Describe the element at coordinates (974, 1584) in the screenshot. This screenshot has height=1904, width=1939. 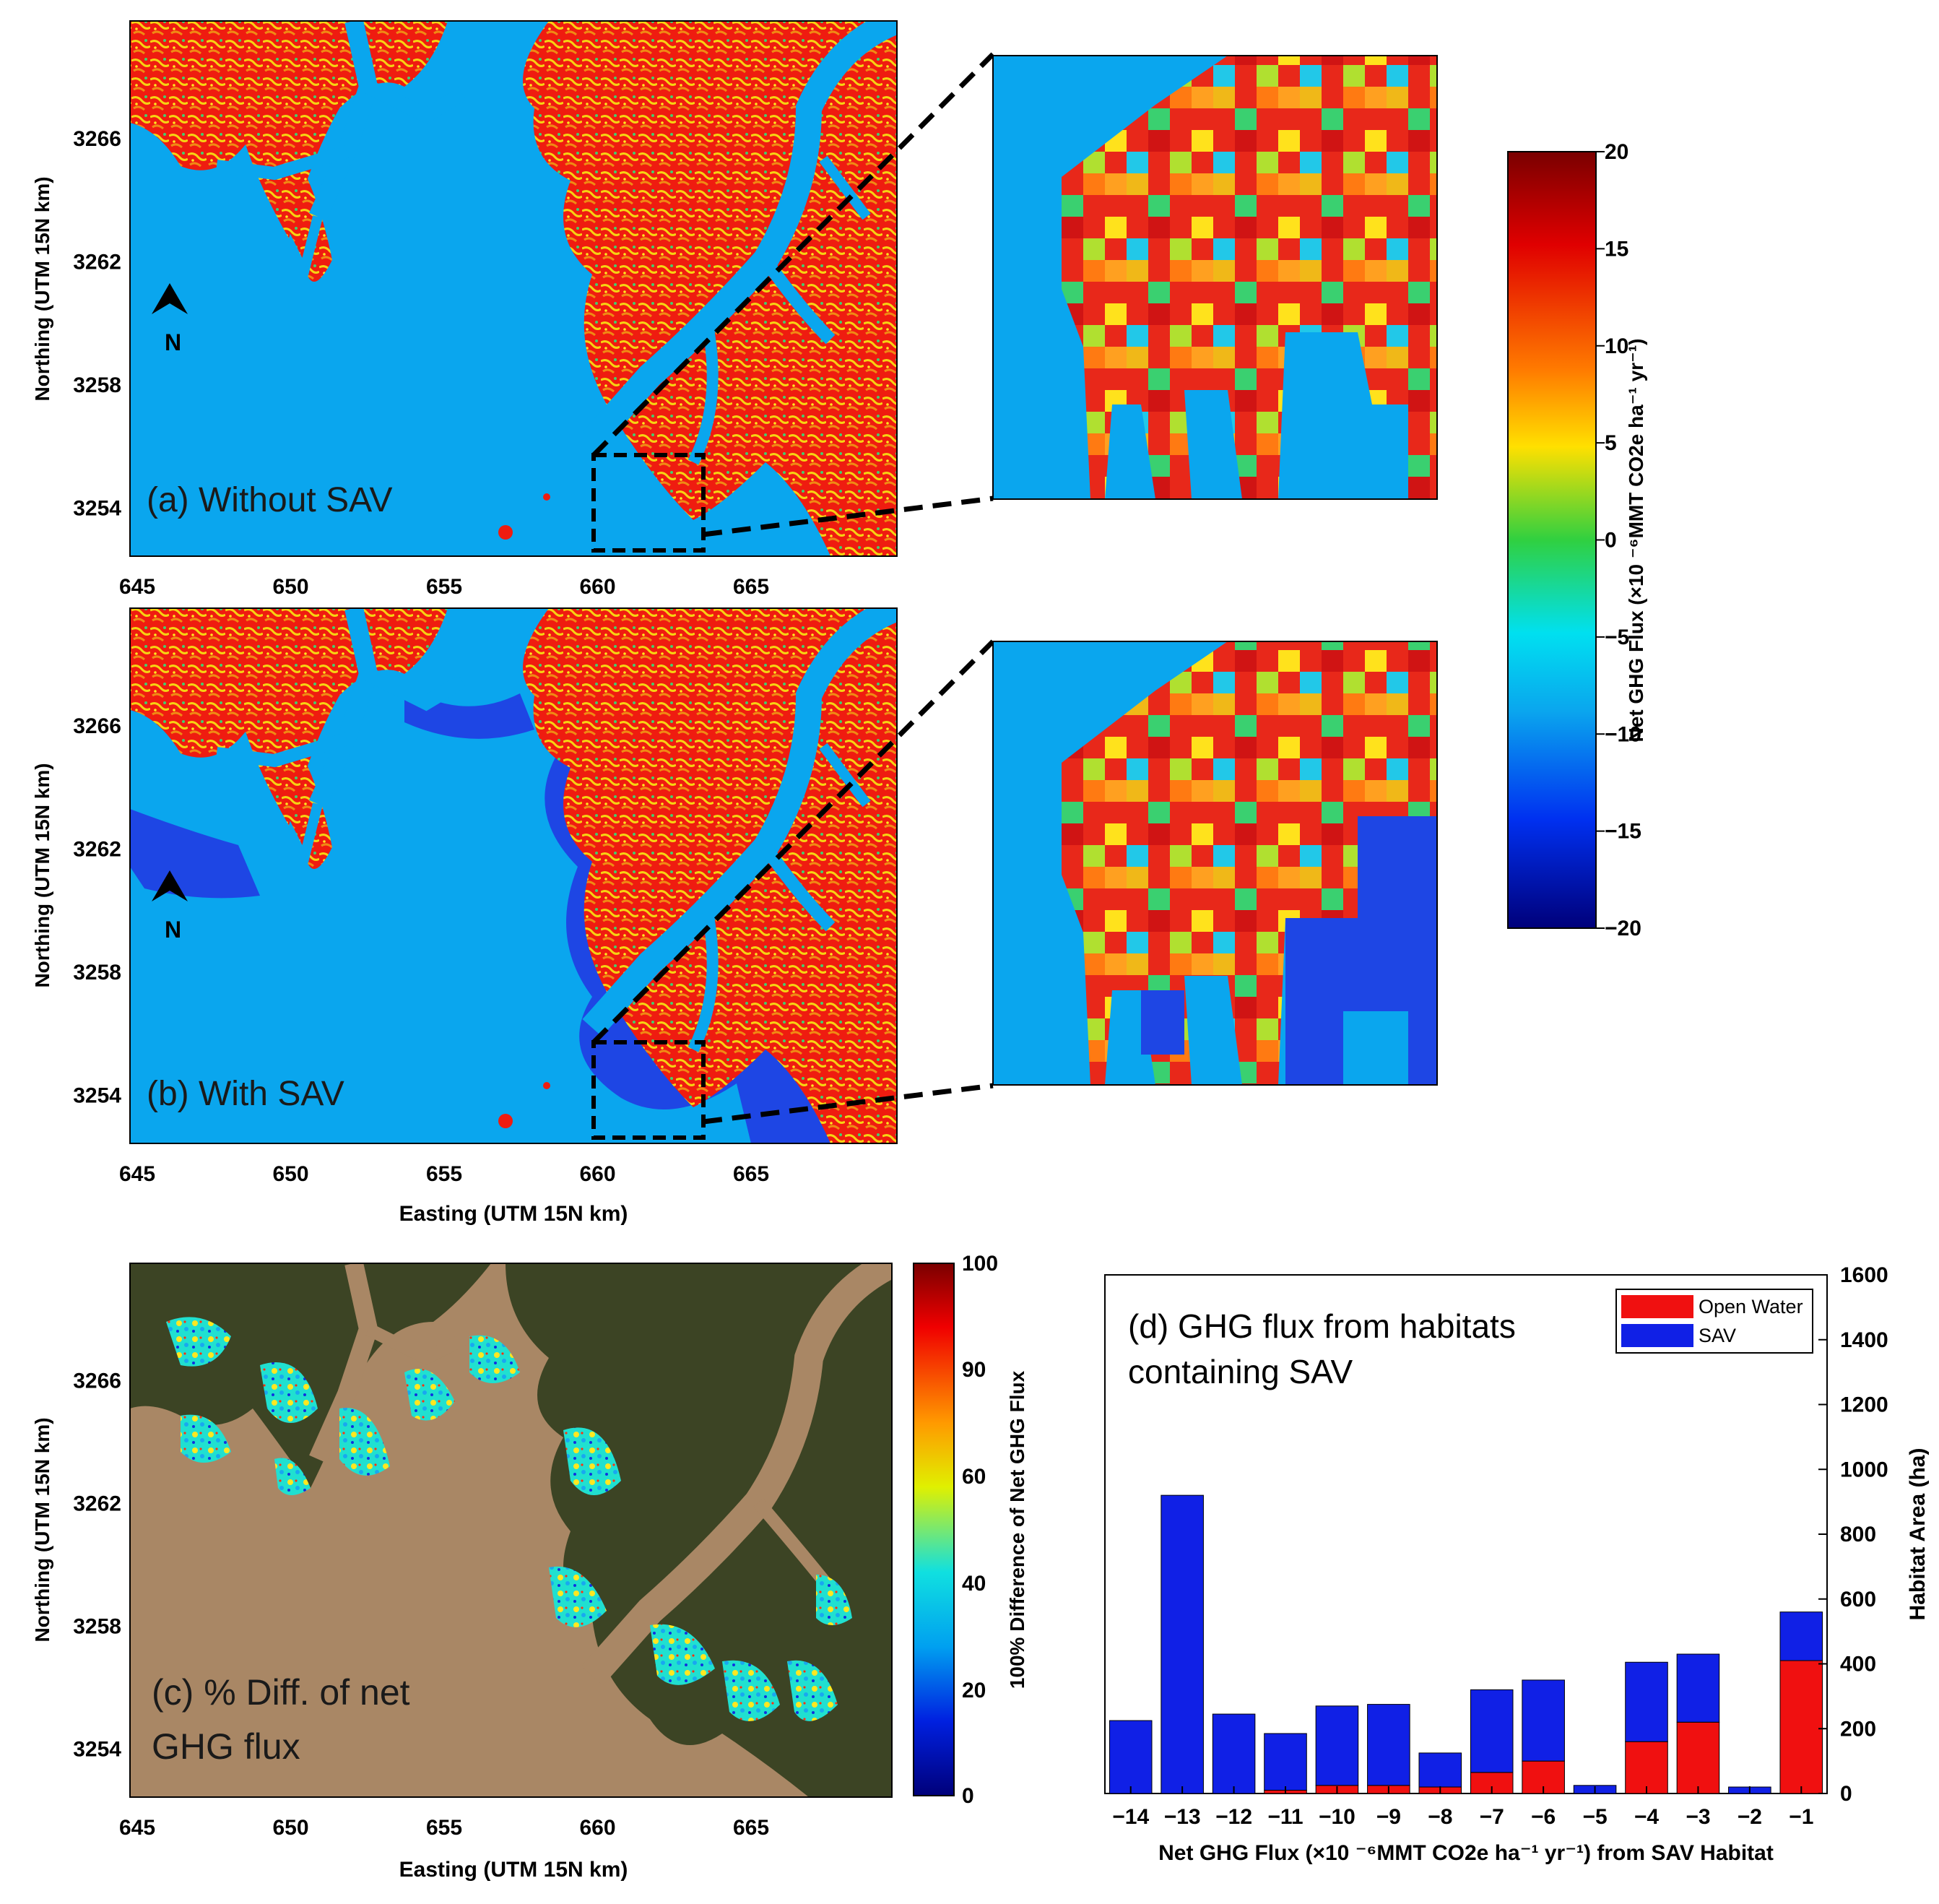
I see `colorbar-diff-tick-label: 40` at that location.